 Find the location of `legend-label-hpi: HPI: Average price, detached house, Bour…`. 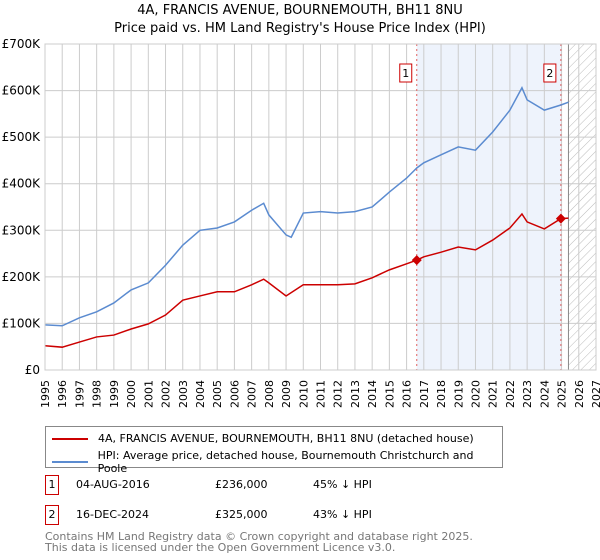

legend-label-hpi: HPI: Average price, detached house, Bour… is located at coordinates (285, 462).